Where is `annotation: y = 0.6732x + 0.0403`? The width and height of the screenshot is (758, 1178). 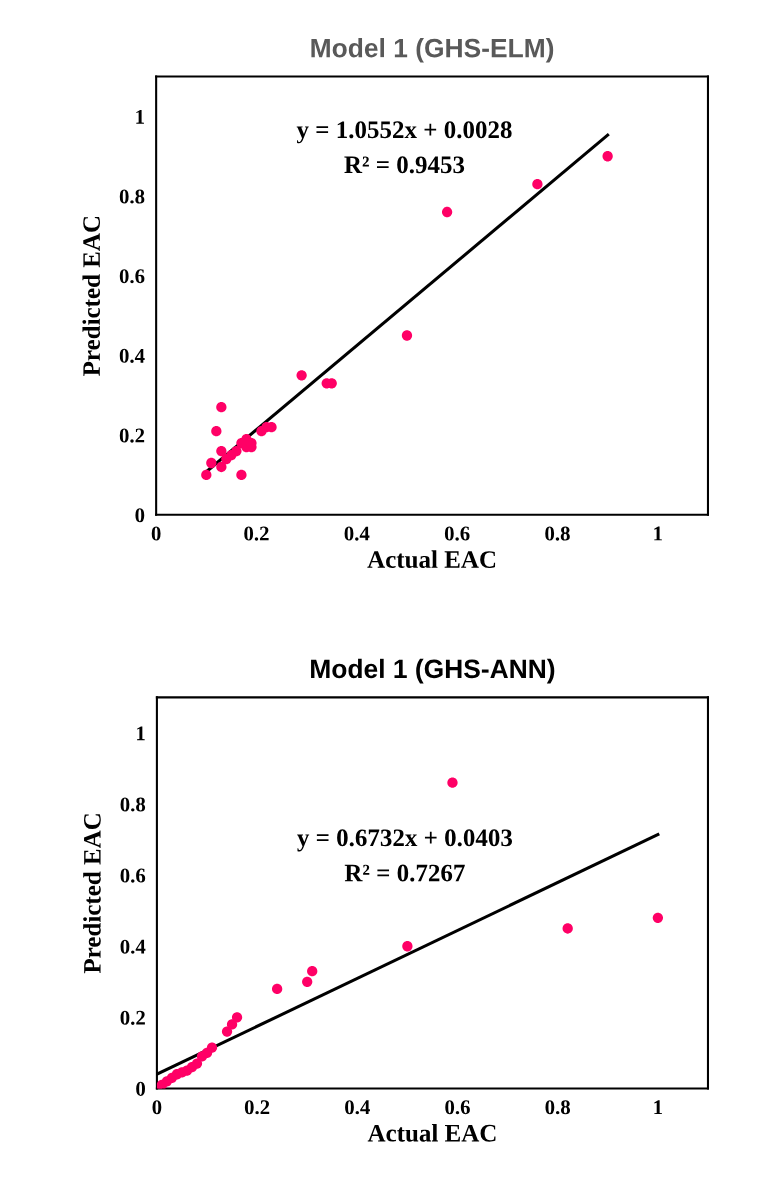 annotation: y = 0.6732x + 0.0403 is located at coordinates (405, 840).